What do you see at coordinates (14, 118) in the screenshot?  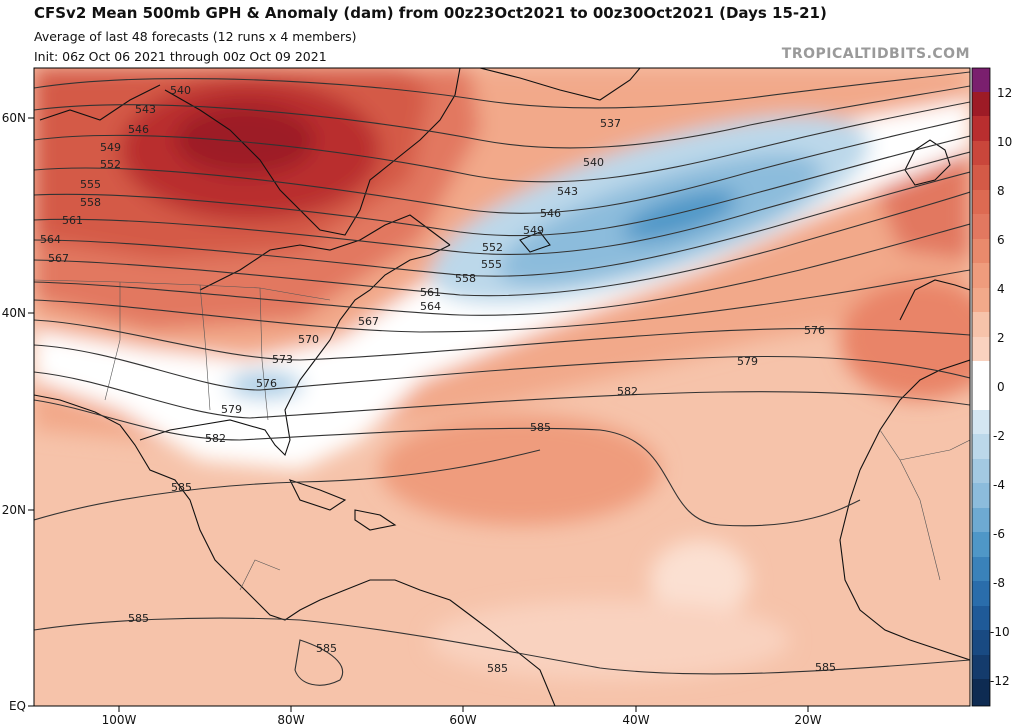 I see `lat-label-60n: 60N` at bounding box center [14, 118].